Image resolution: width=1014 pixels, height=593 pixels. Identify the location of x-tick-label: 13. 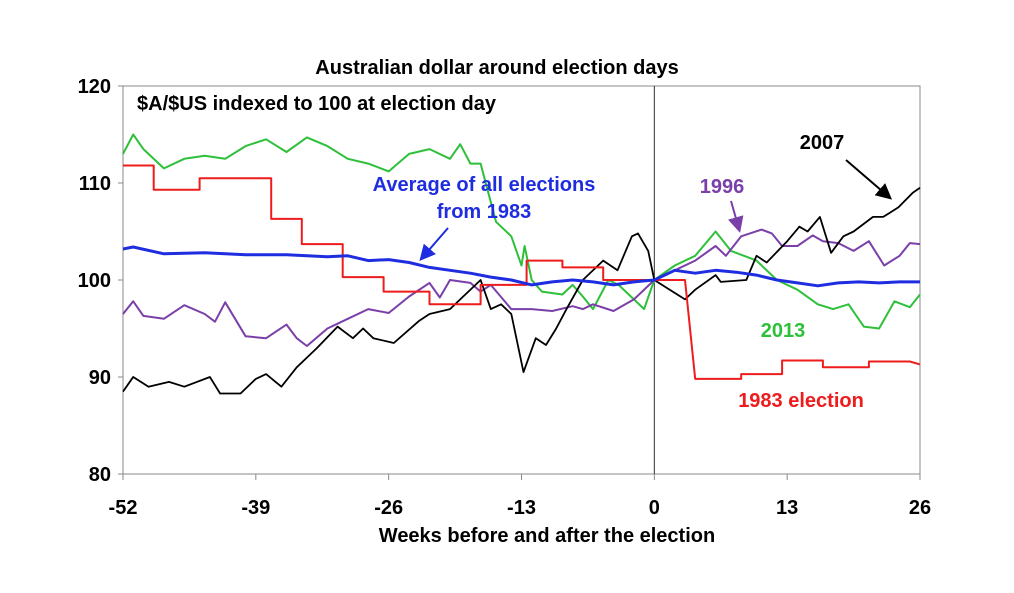
(787, 508).